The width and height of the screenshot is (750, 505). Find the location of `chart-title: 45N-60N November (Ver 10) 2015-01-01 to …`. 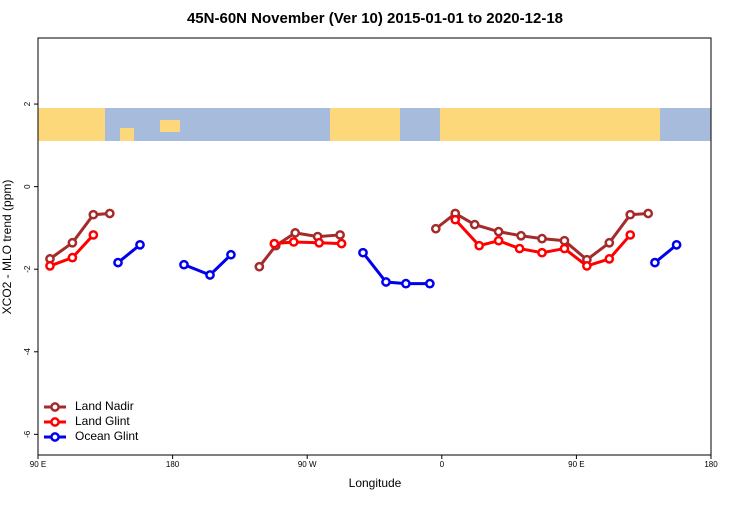

chart-title: 45N-60N November (Ver 10) 2015-01-01 to … is located at coordinates (375, 18).